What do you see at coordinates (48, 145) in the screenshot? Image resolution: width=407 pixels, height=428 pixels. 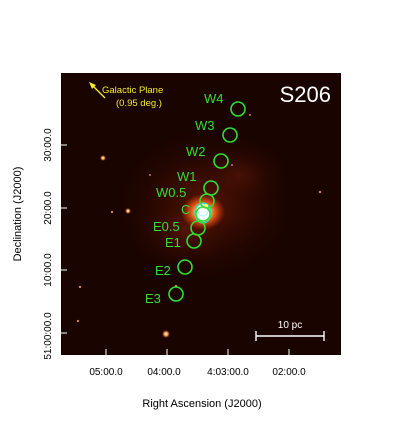 I see `y-tick-label: 30:00.0` at bounding box center [48, 145].